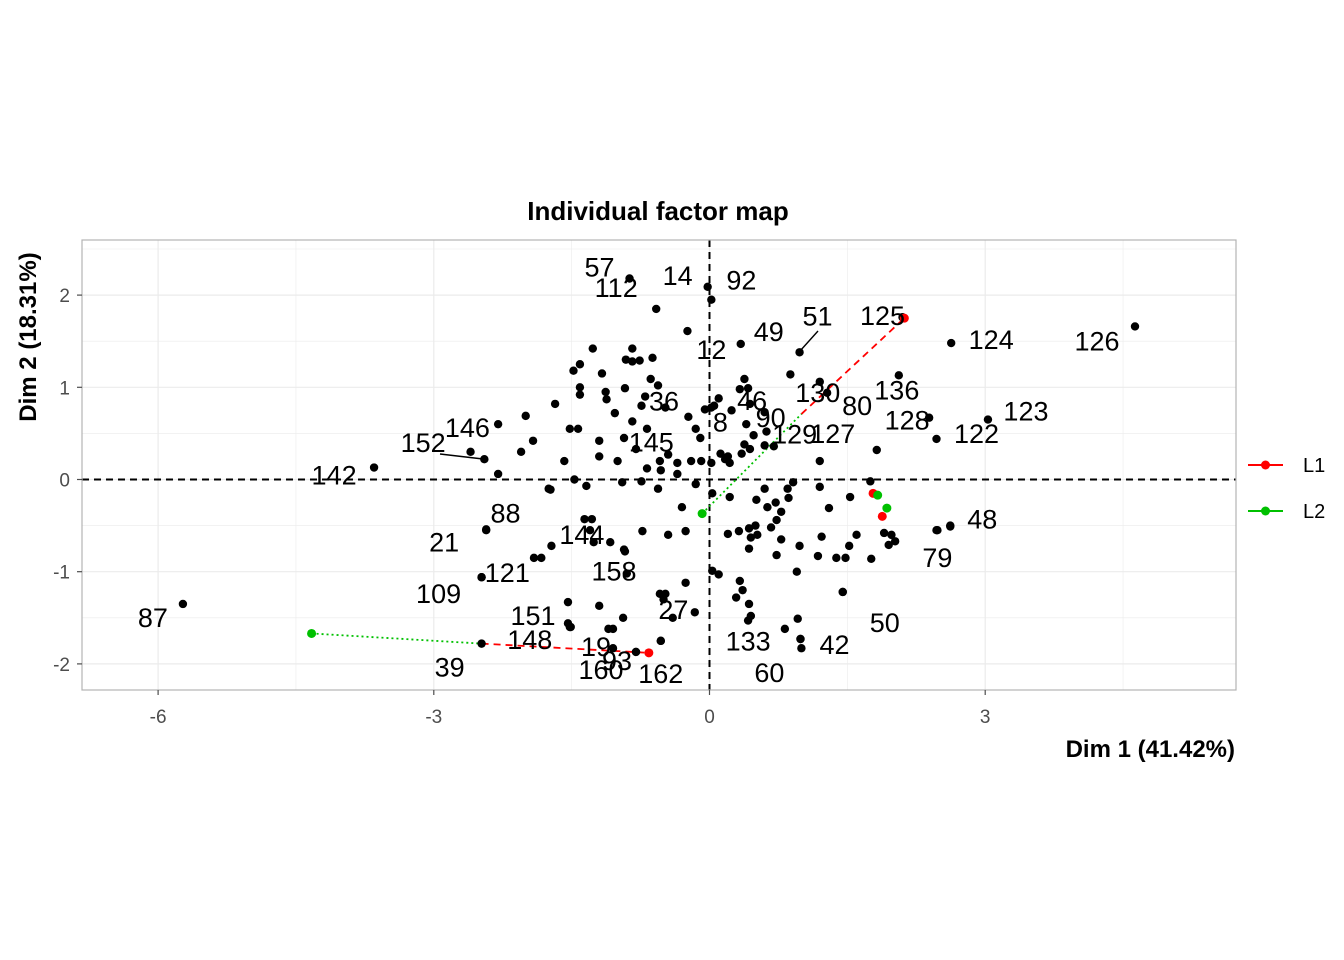 The width and height of the screenshot is (1344, 960). Describe the element at coordinates (794, 434) in the screenshot. I see `point-label-129: 129` at that location.